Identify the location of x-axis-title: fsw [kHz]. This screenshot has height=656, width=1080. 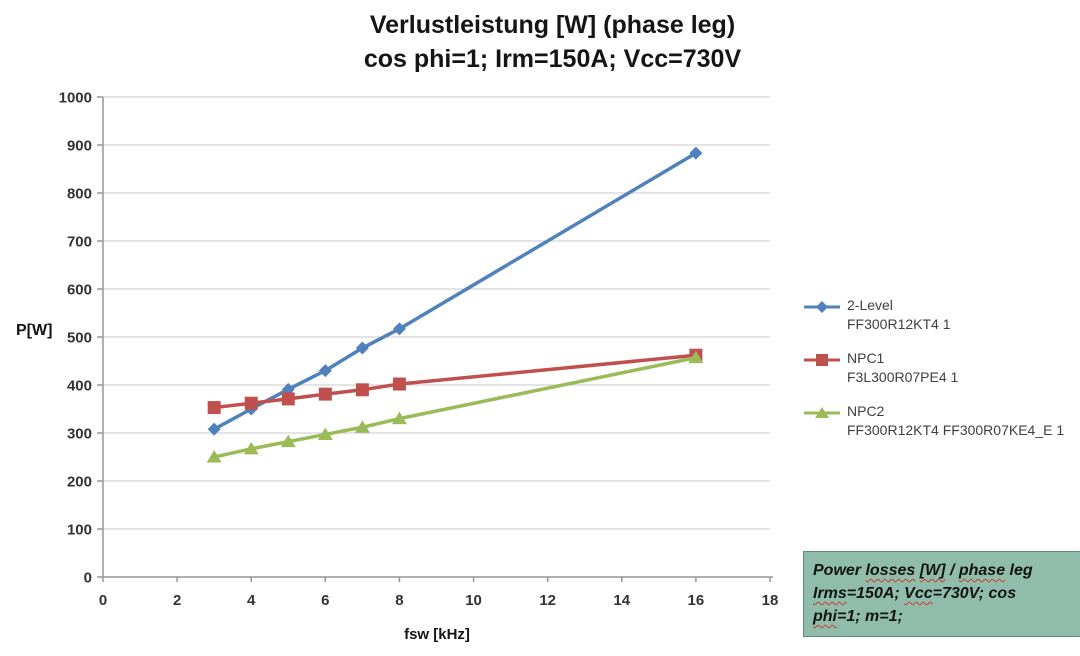
(437, 634).